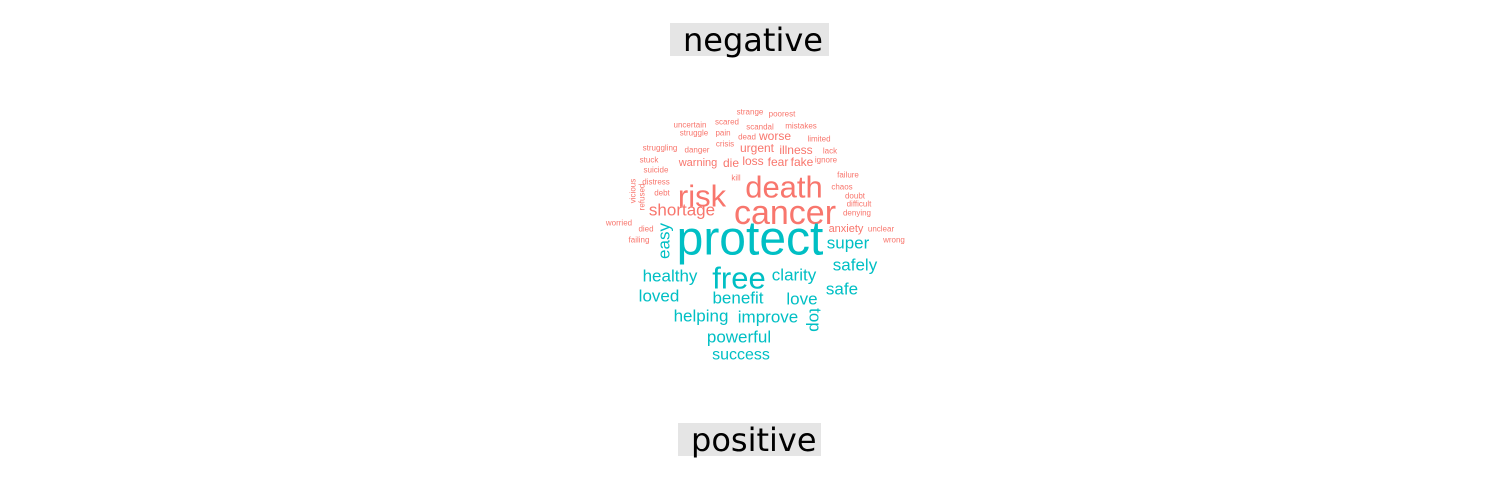 Image resolution: width=1500 pixels, height=480 pixels. I want to click on word-improve: improve, so click(768, 317).